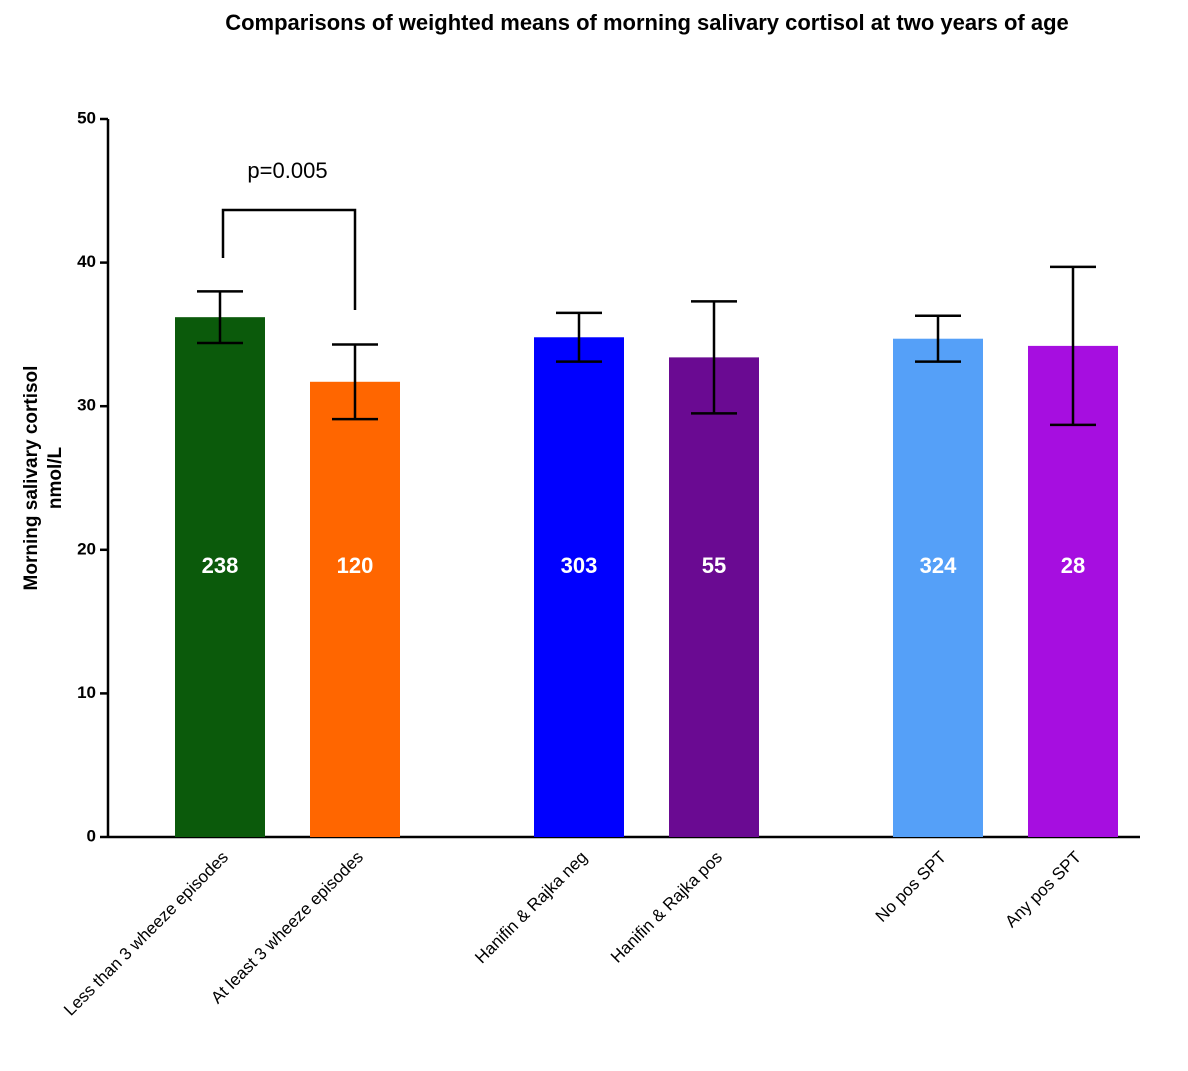 This screenshot has width=1188, height=1071. I want to click on x-tick-label: No pos SPT, so click(911, 887).